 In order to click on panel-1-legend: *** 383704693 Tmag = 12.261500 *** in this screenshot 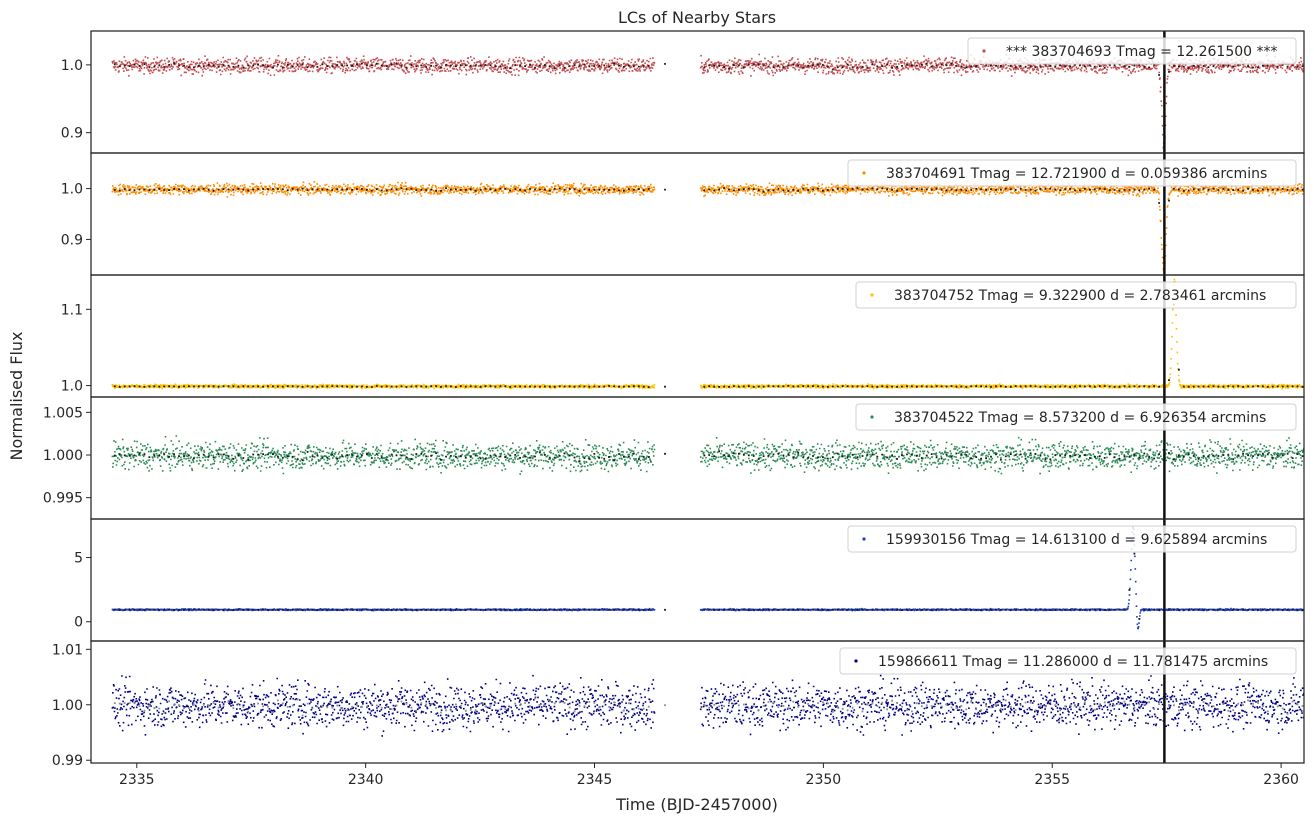, I will do `click(1132, 51)`.